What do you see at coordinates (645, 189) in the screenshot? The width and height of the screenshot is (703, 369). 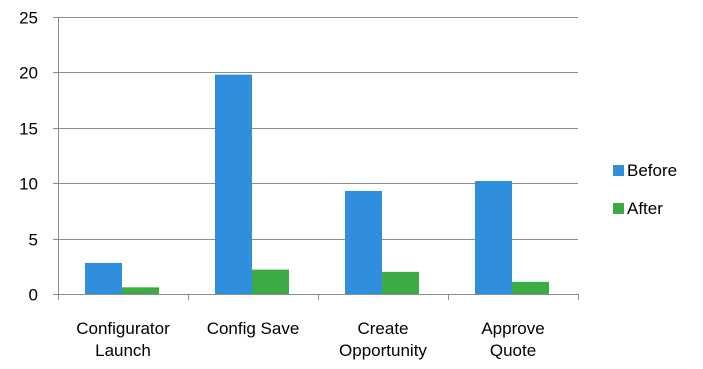 I see `legend: Before After` at bounding box center [645, 189].